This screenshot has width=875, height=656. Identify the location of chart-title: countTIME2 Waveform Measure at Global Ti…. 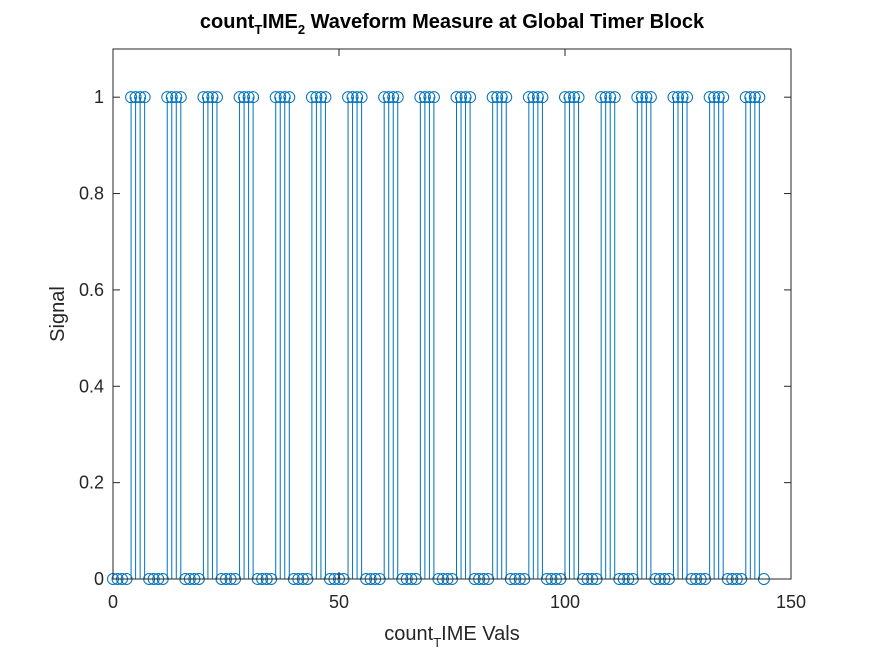
(452, 24).